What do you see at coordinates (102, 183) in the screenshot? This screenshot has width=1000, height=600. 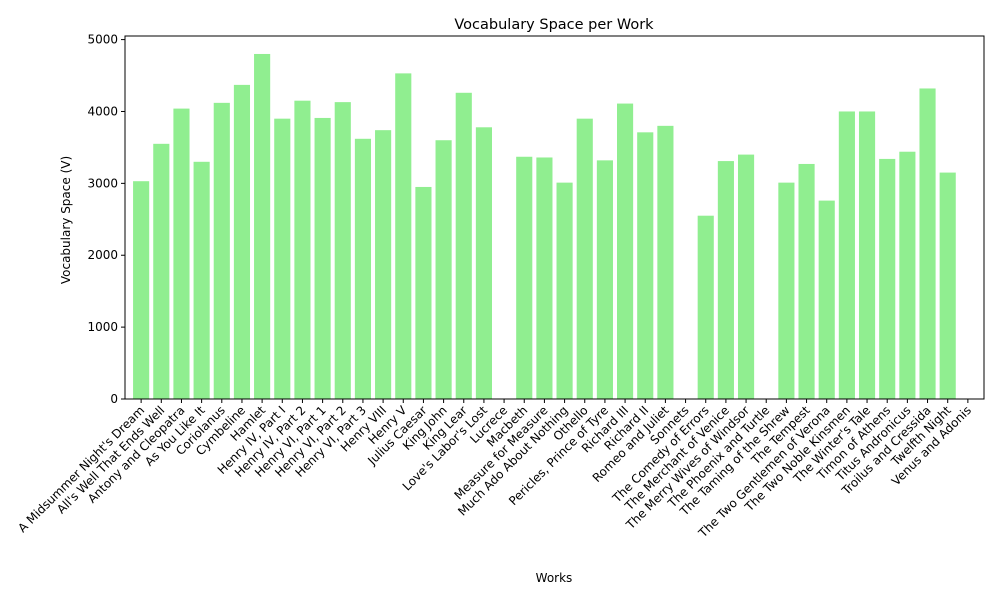 I see `y-tick-label: 3000` at bounding box center [102, 183].